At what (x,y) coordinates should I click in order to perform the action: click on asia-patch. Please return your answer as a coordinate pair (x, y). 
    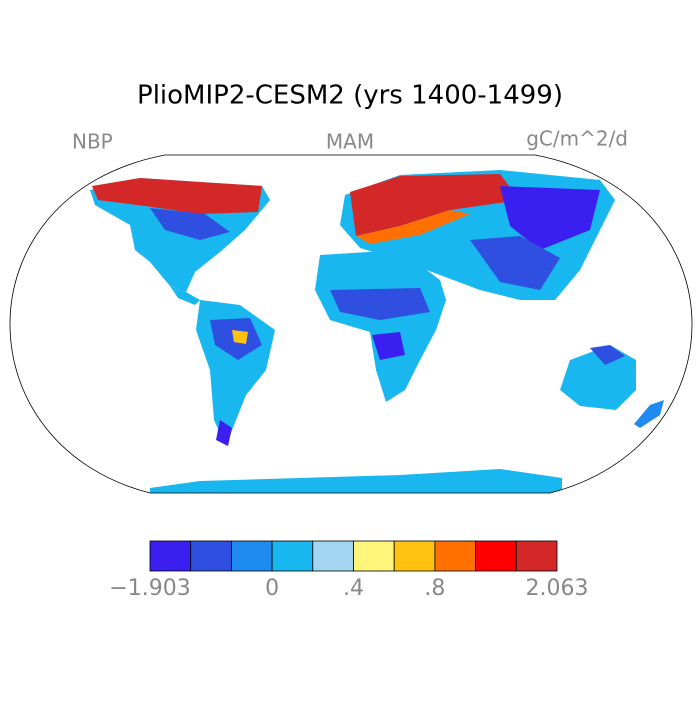
    Looking at the image, I should click on (515, 263).